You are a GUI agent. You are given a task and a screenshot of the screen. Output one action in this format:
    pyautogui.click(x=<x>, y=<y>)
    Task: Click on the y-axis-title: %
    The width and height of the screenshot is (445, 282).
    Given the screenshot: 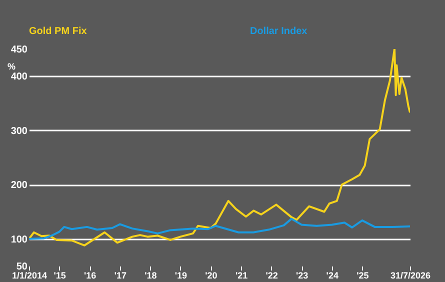 What is the action you would take?
    pyautogui.click(x=11, y=67)
    